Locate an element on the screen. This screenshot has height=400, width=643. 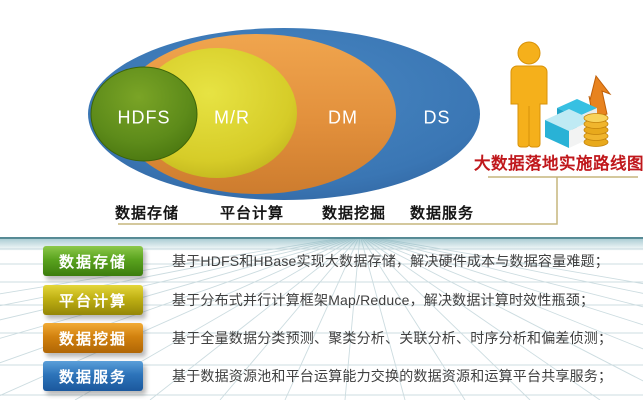
category-label-mining: 数据挖掘 is located at coordinates (354, 213).